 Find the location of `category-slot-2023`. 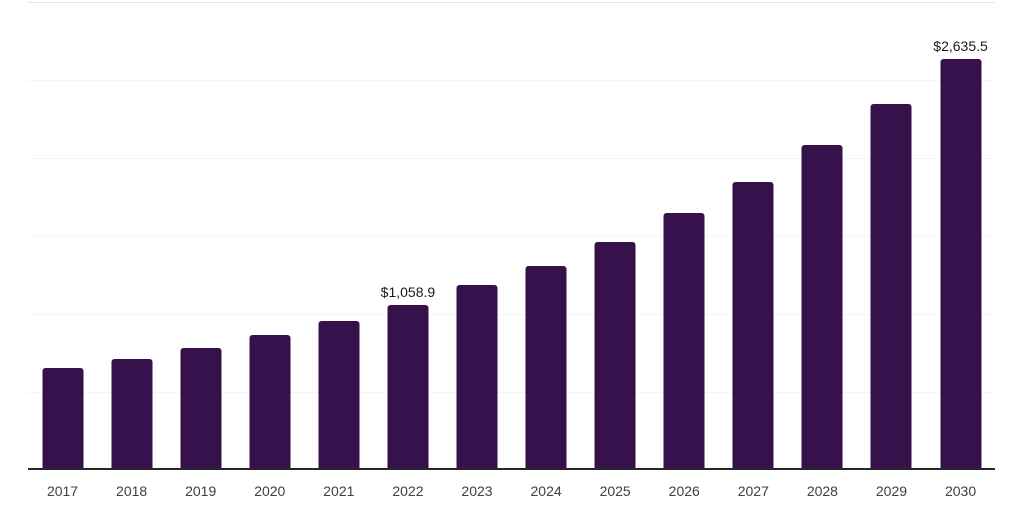

category-slot-2023 is located at coordinates (476, 236).